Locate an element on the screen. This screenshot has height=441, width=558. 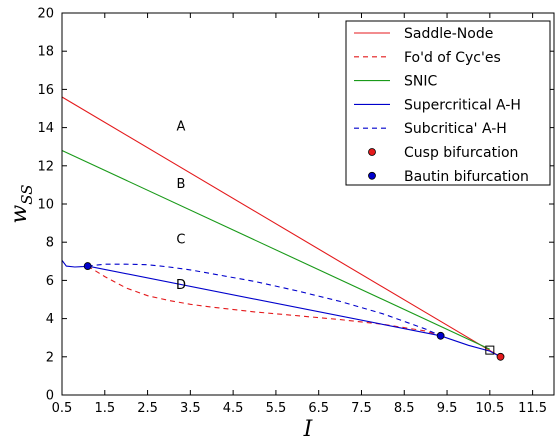
y-tick-label: 16 is located at coordinates (45, 90).